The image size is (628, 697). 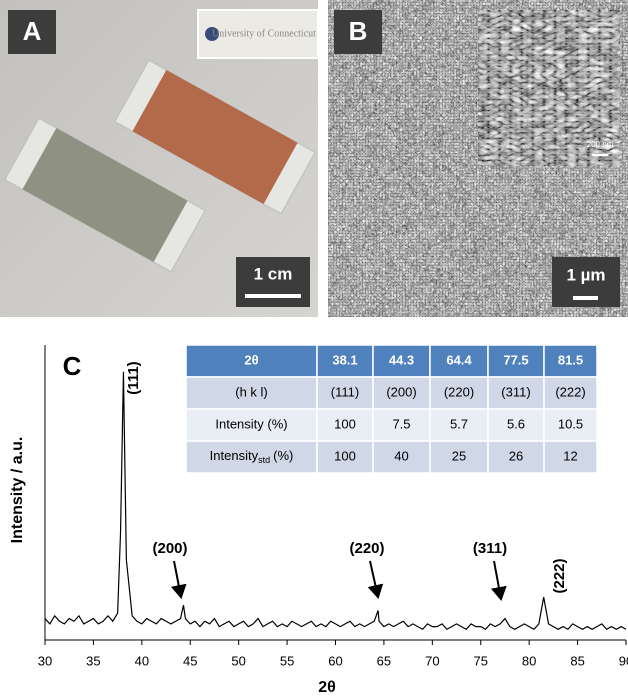 What do you see at coordinates (432, 660) in the screenshot?
I see `x-tick-label: 70` at bounding box center [432, 660].